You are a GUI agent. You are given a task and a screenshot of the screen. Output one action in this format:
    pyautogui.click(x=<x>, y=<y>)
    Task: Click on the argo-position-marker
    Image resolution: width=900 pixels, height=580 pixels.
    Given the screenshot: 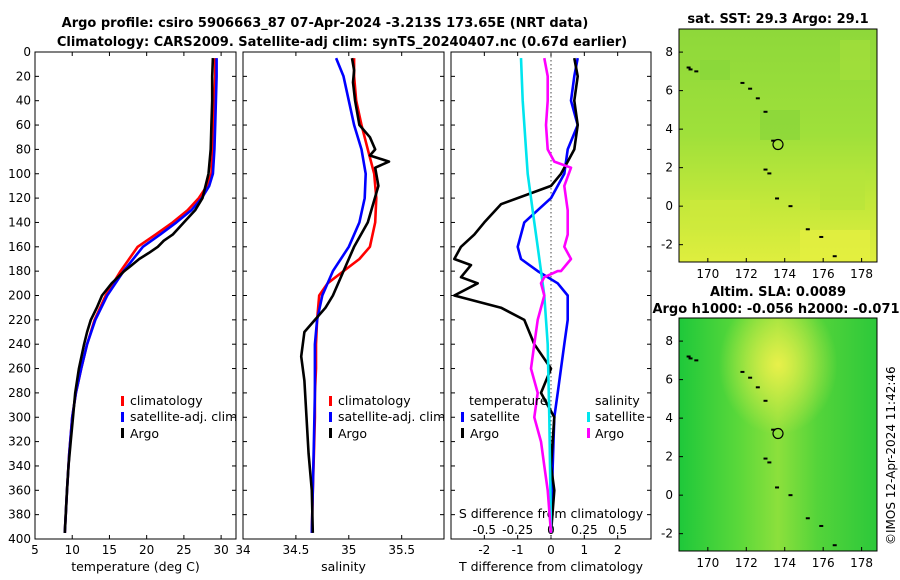 What is the action you would take?
    pyautogui.click(x=778, y=433)
    